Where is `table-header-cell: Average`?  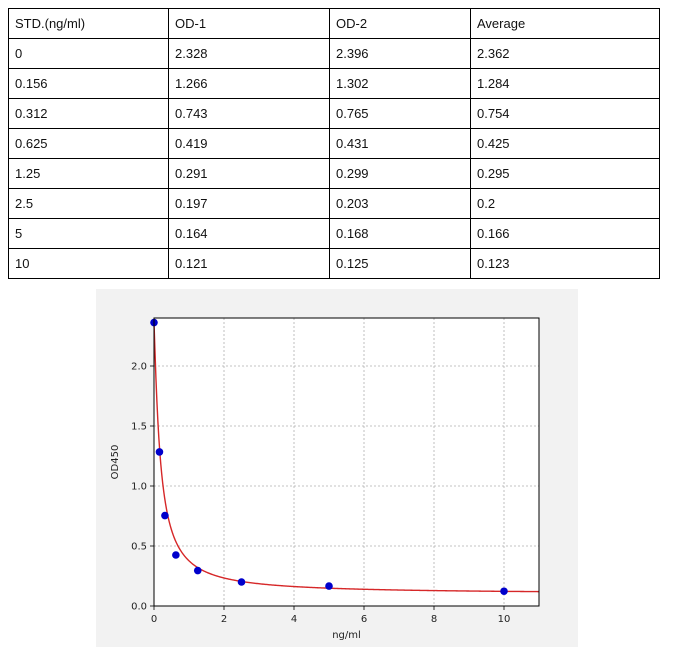
table-header-cell: Average is located at coordinates (565, 23).